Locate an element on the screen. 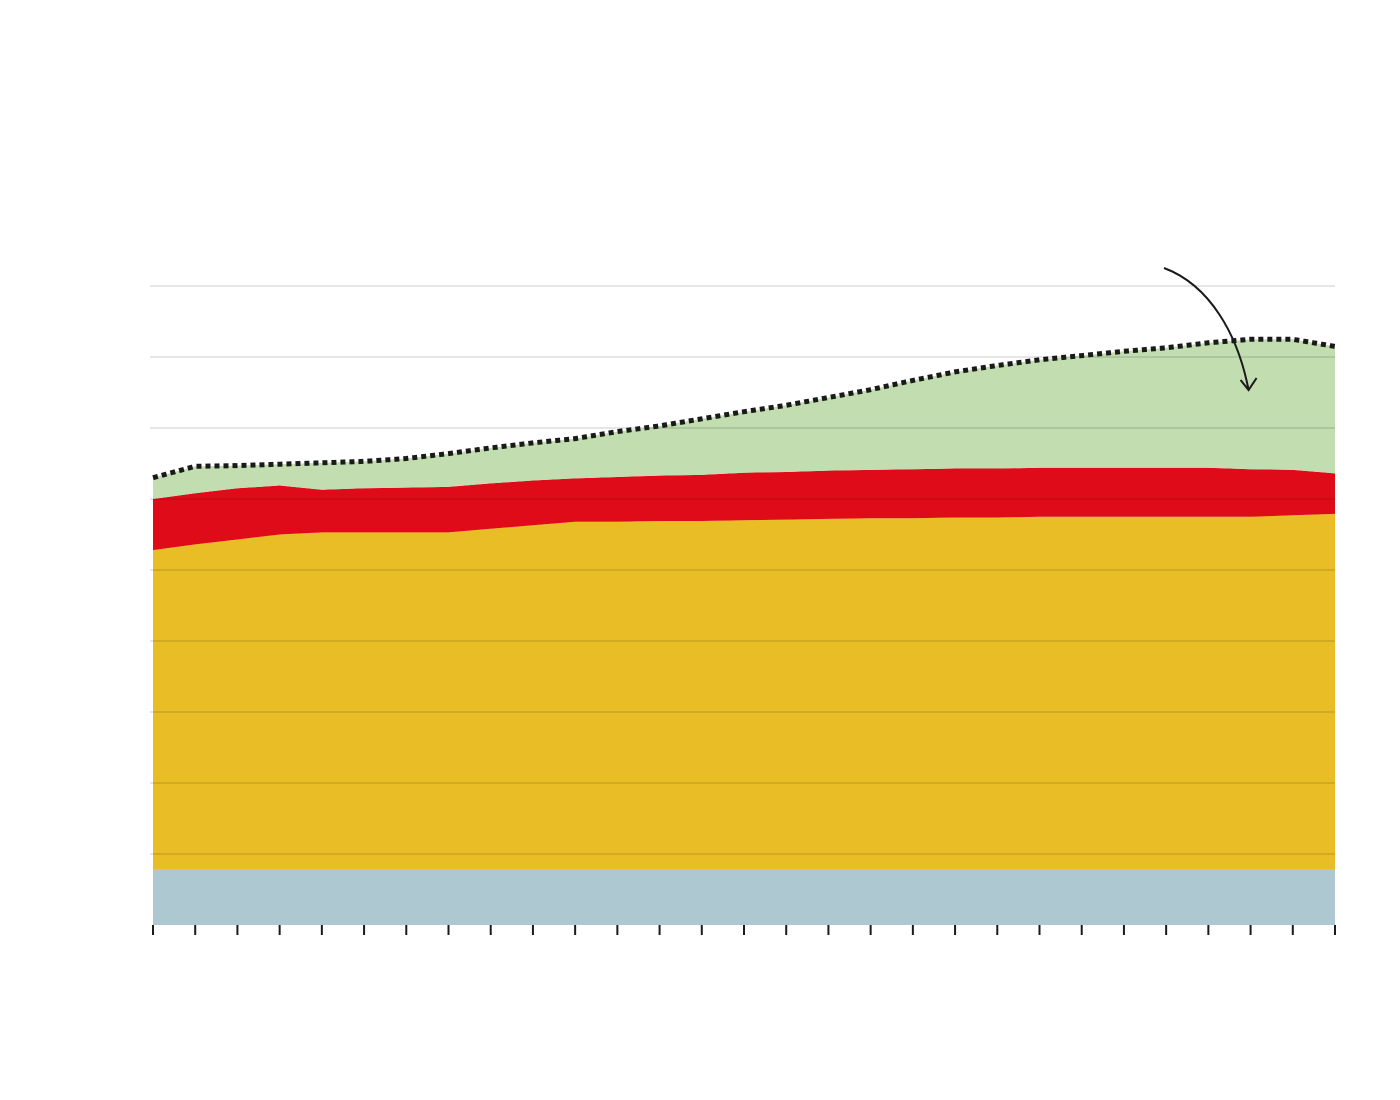  x-axis is located at coordinates (744, 930).